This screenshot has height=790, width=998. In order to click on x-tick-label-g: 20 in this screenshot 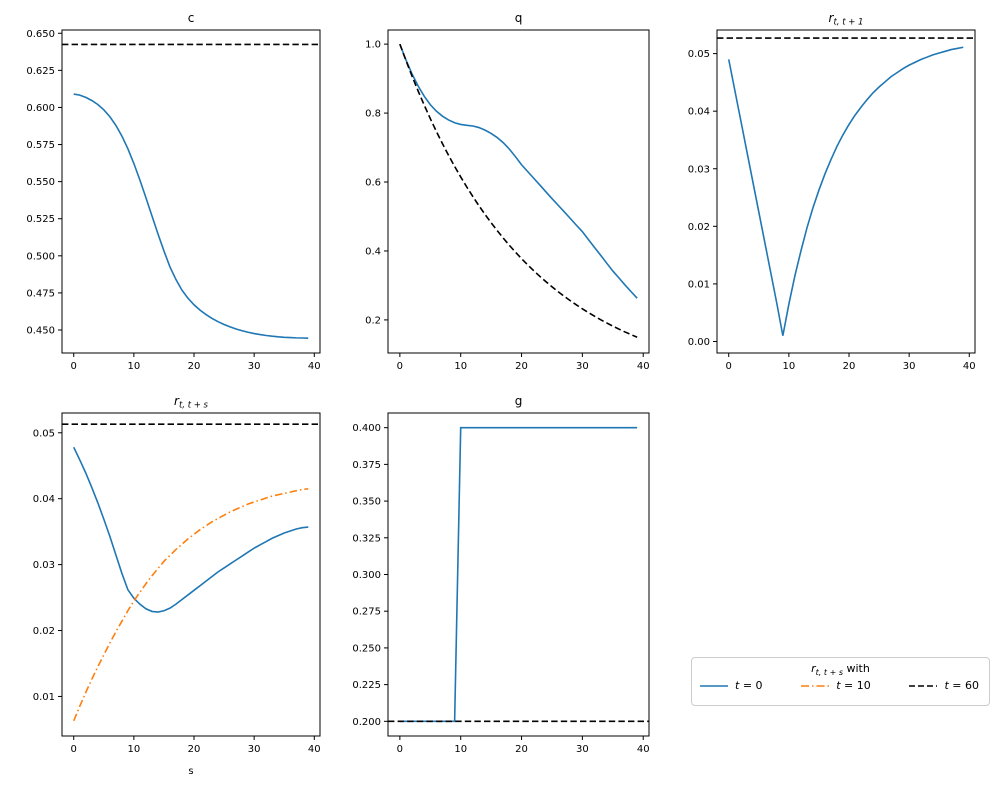, I will do `click(521, 749)`.